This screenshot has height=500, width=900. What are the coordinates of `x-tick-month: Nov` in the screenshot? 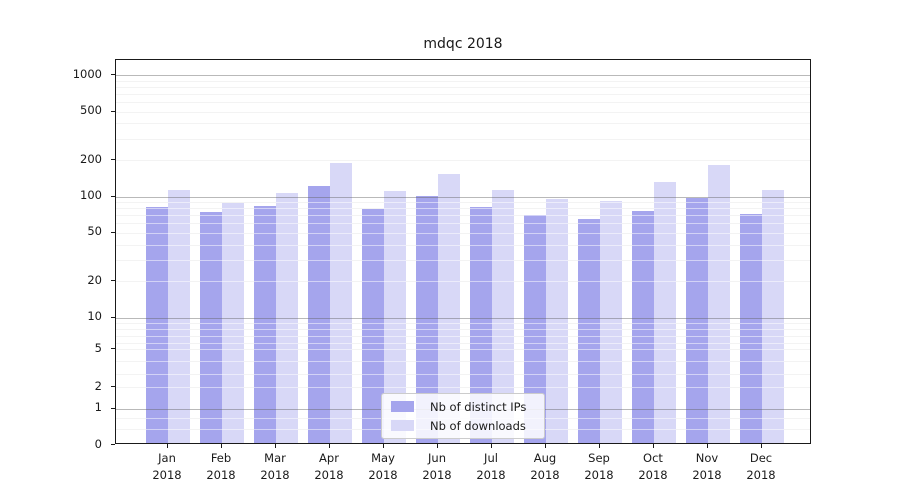 It's located at (707, 458).